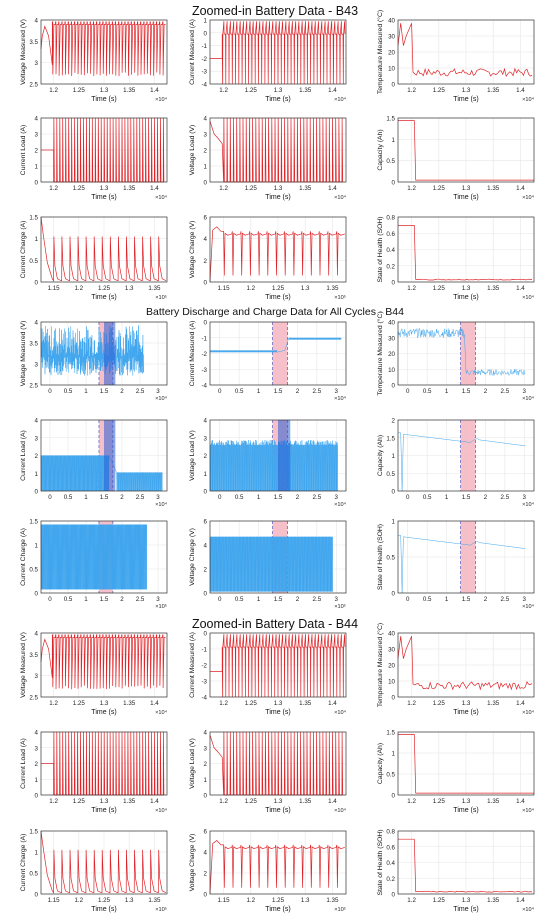 The width and height of the screenshot is (550, 921). I want to click on y-axis-label: Current Measured (A), so click(192, 665).